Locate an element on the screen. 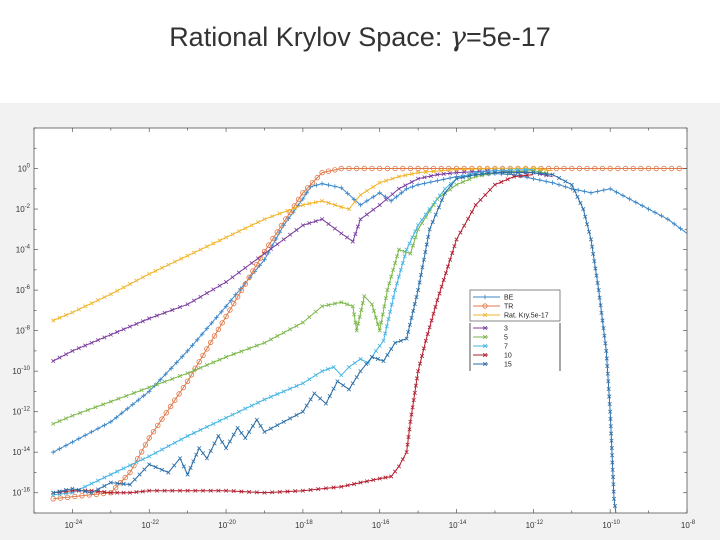 The image size is (720, 540). legend-label: Rat. Kry.5e-17 is located at coordinates (526, 316).